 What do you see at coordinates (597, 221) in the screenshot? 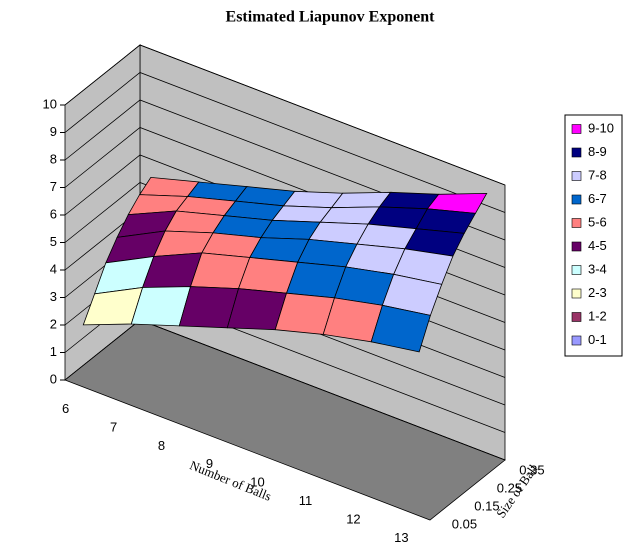
I see `legend-label: 5-6` at bounding box center [597, 221].